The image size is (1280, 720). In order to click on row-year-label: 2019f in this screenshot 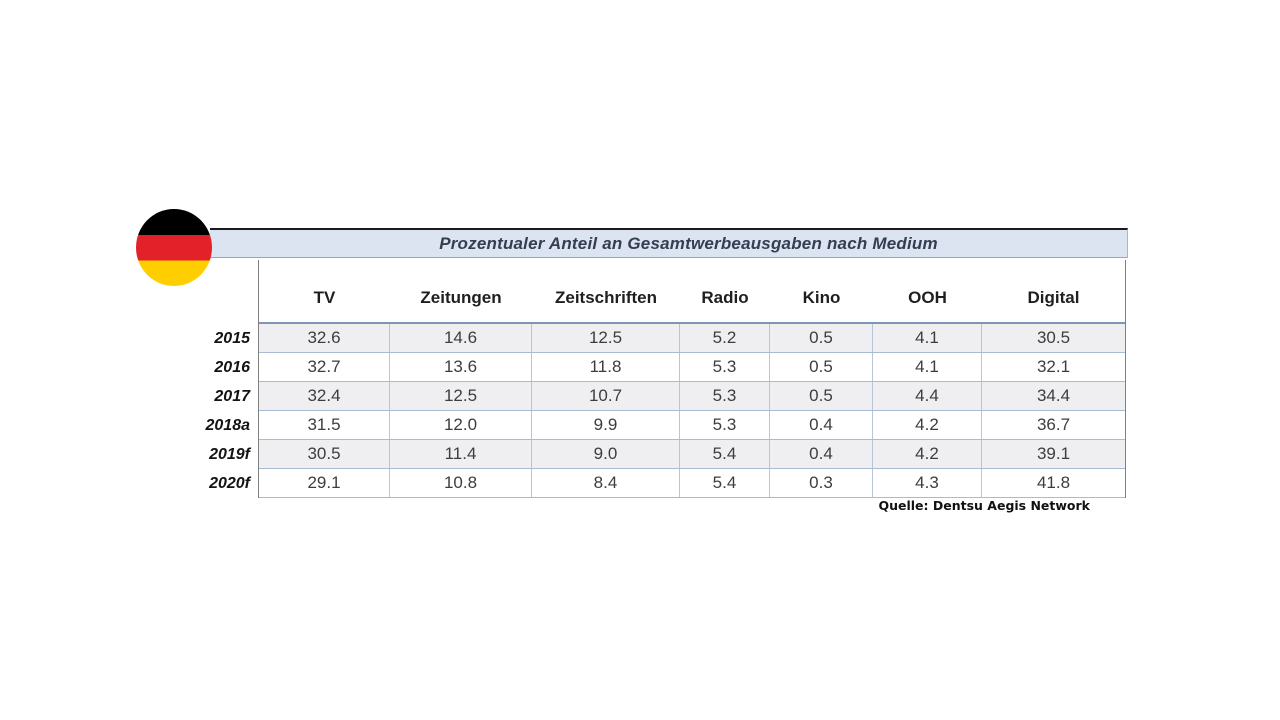, I will do `click(229, 454)`.